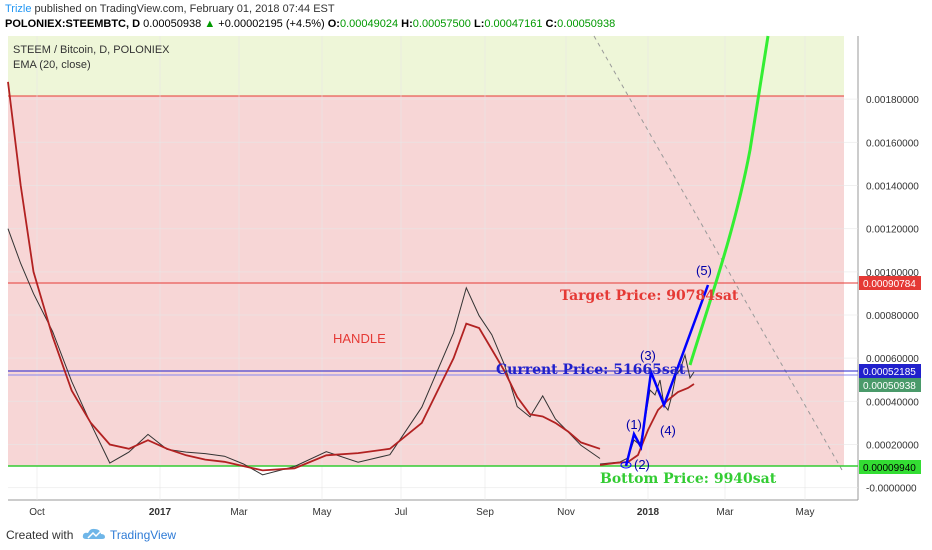 This screenshot has width=932, height=550. Describe the element at coordinates (704, 270) in the screenshot. I see `wave5-label: (5)` at that location.